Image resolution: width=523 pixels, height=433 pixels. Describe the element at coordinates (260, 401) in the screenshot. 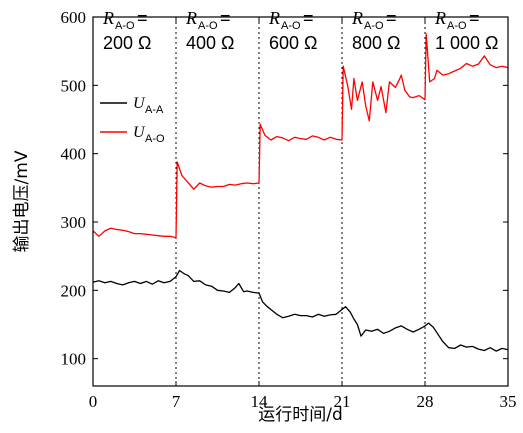

I see `x-tick-label: 14` at that location.